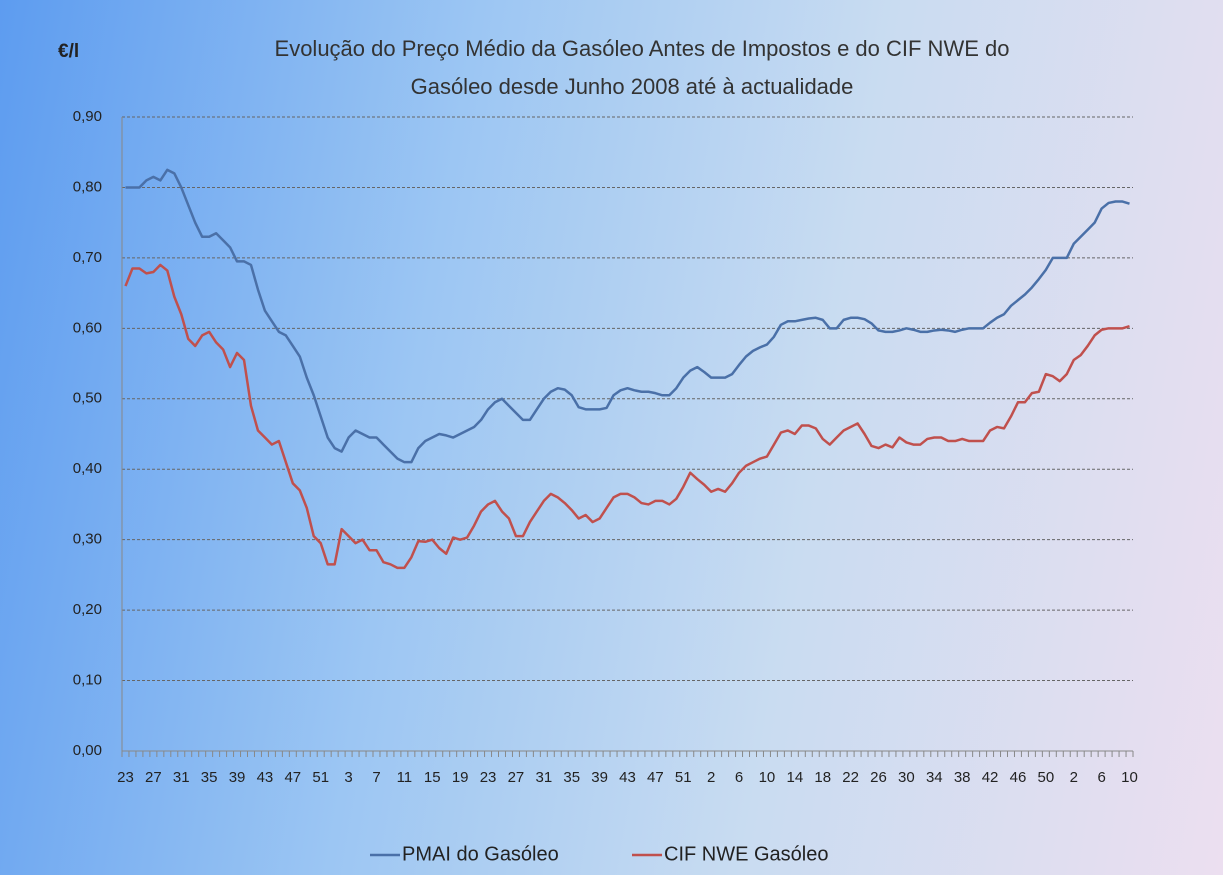 This screenshot has height=875, width=1223. What do you see at coordinates (87, 257) in the screenshot?
I see `y-tick-label: 0,70` at bounding box center [87, 257].